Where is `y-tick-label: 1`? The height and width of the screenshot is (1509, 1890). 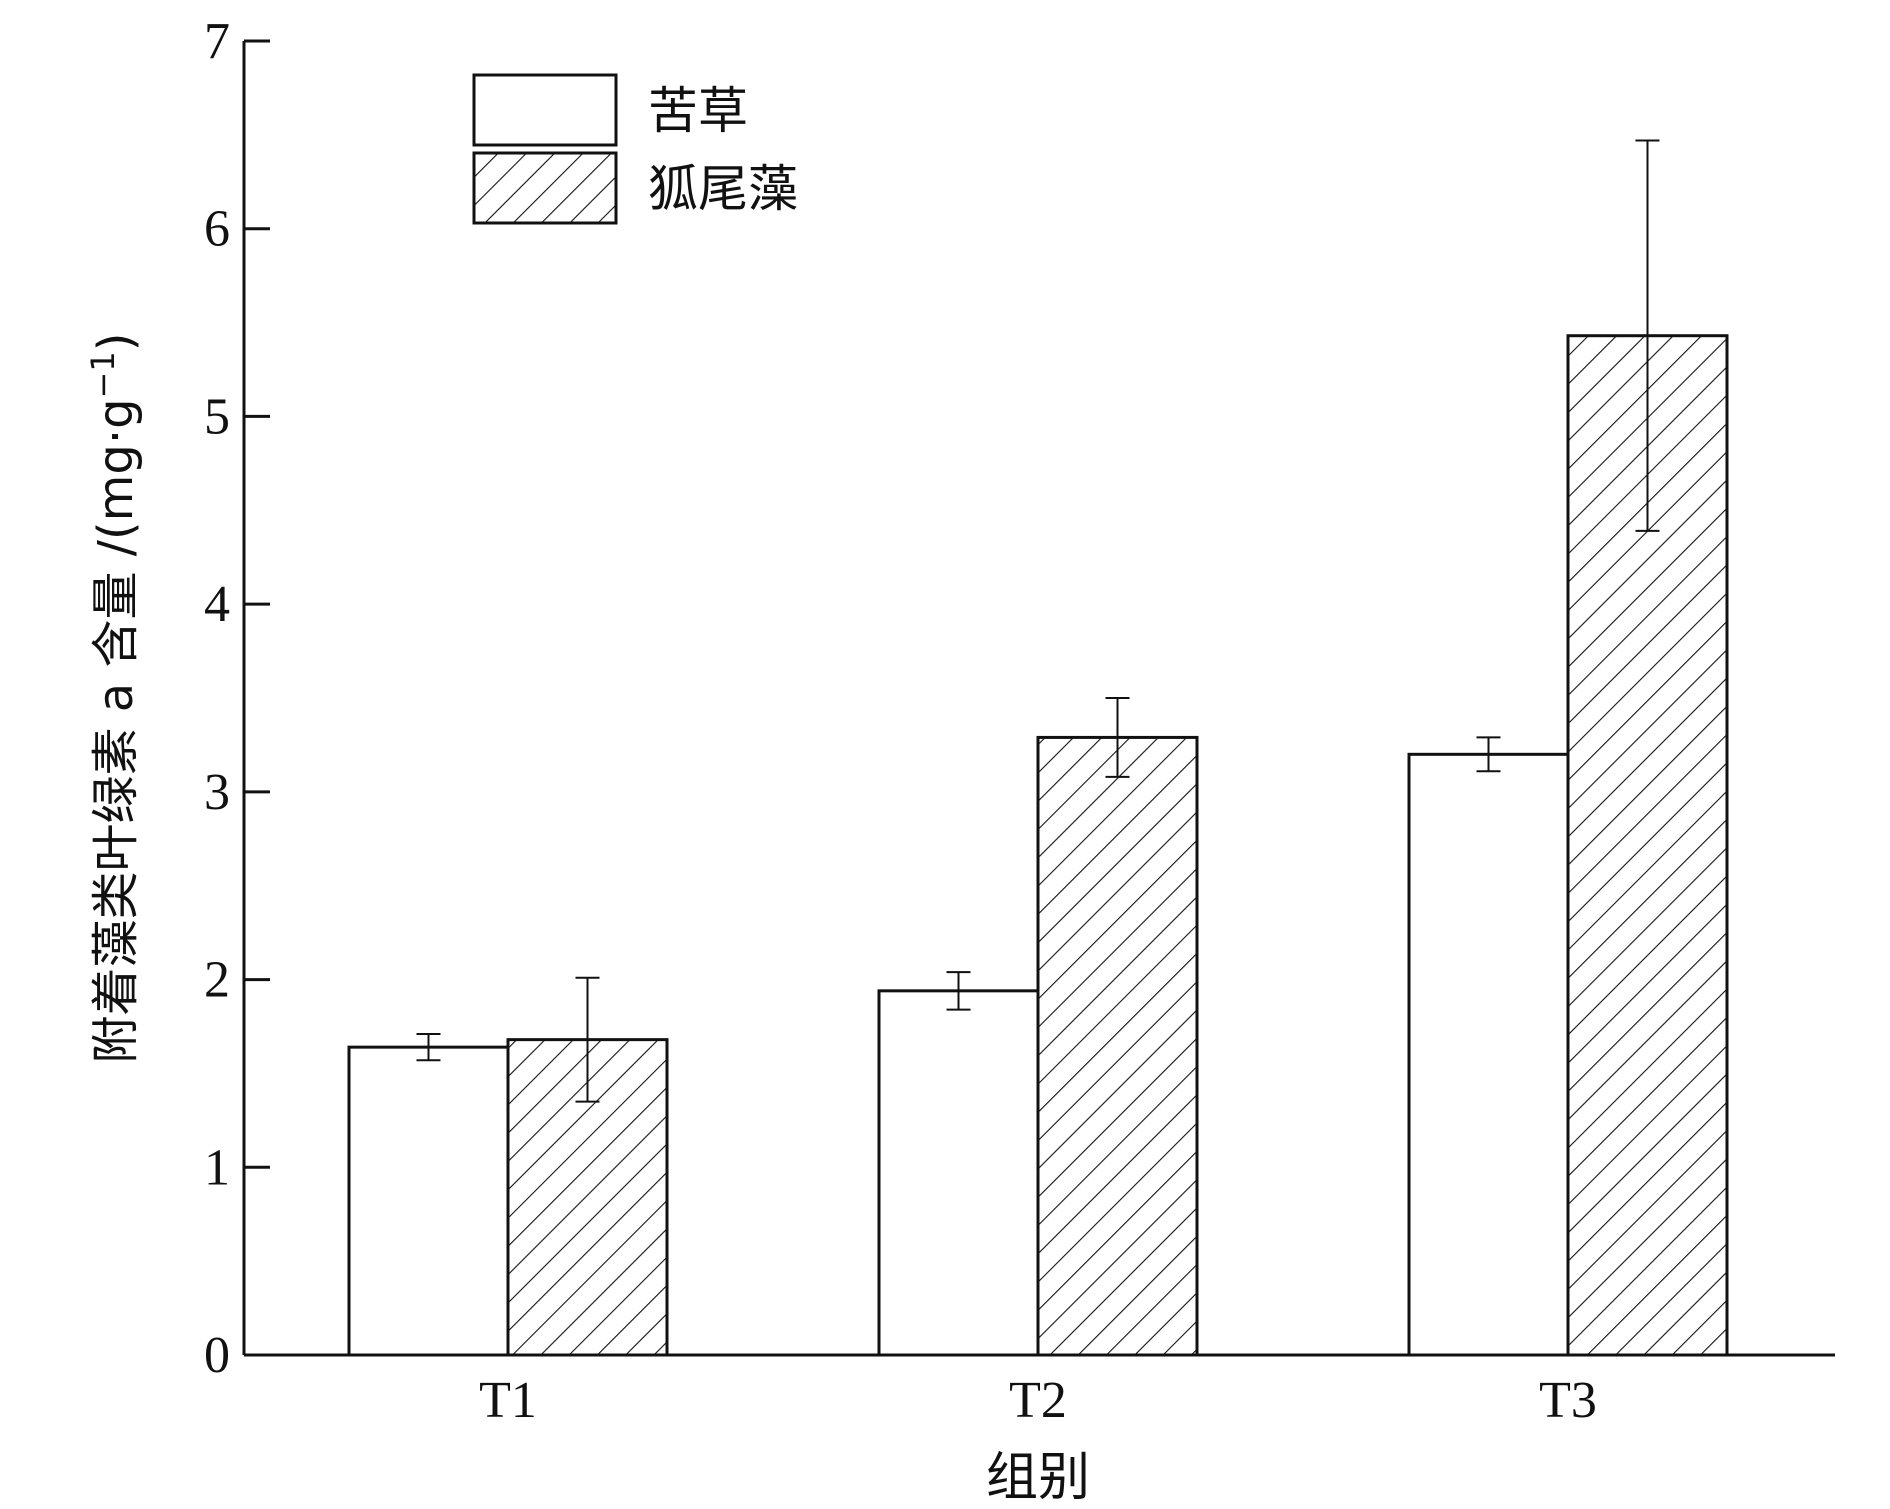
y-tick-label: 1 is located at coordinates (217, 1167).